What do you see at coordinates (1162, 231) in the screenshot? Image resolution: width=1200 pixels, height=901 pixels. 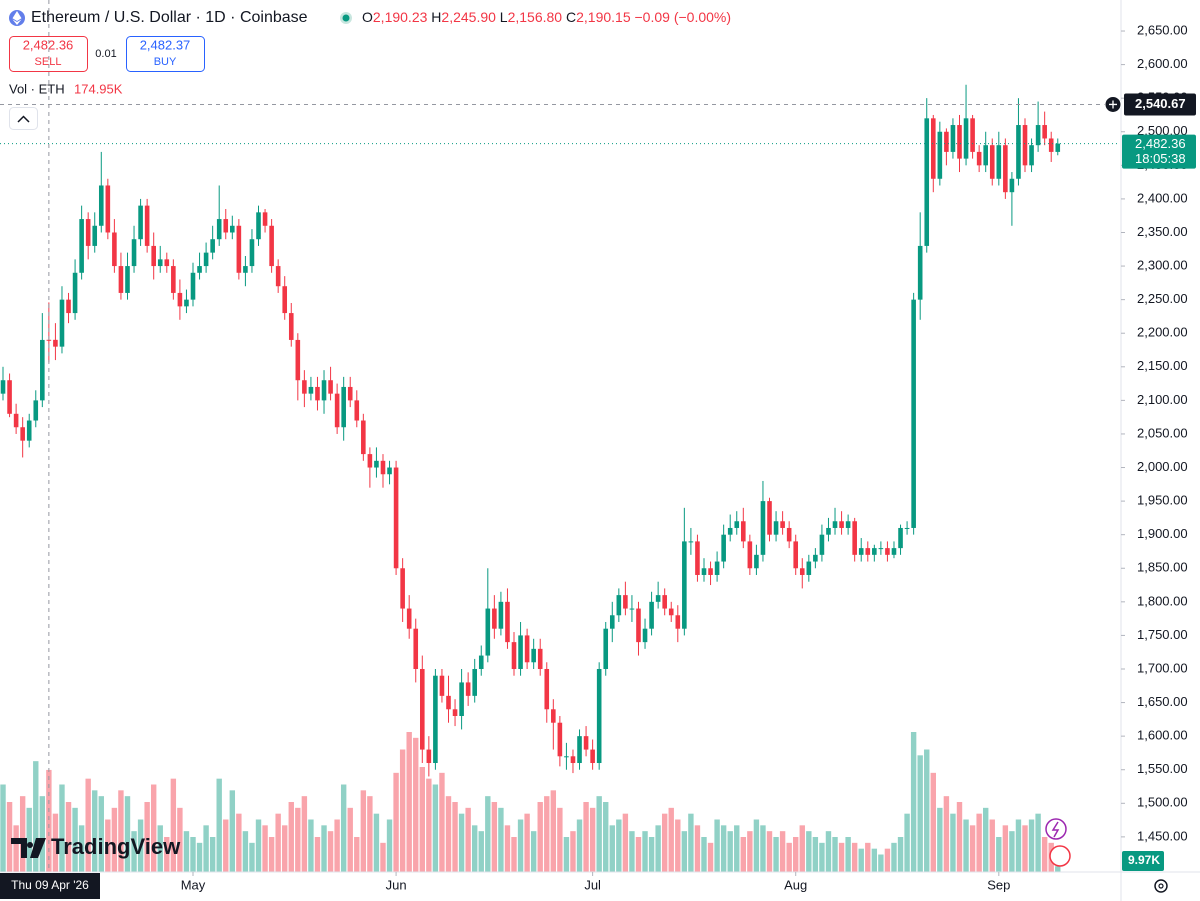 I see `y-tick-label: 2,350.00` at bounding box center [1162, 231].